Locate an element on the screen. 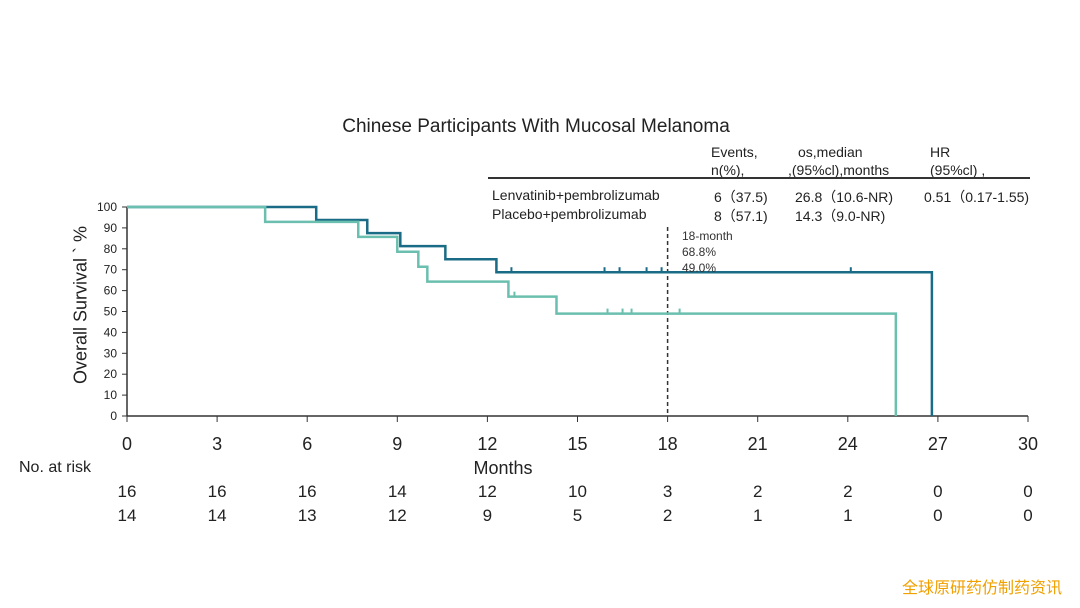  events-header-line2: n(%), is located at coordinates (728, 170).